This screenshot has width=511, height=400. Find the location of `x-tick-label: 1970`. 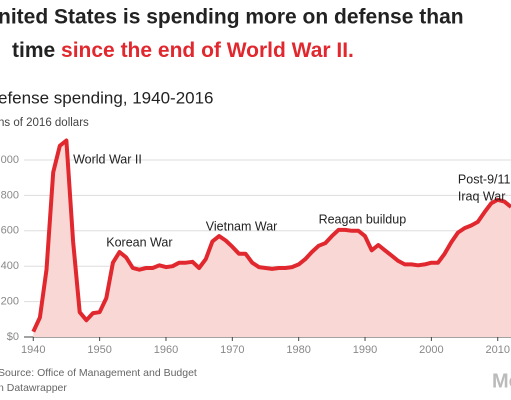

x-tick-label: 1970 is located at coordinates (232, 350).